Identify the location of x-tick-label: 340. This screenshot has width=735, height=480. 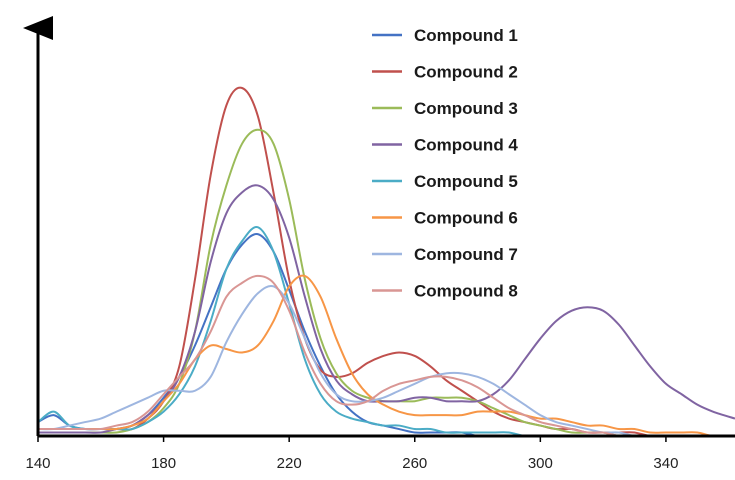
(665, 463).